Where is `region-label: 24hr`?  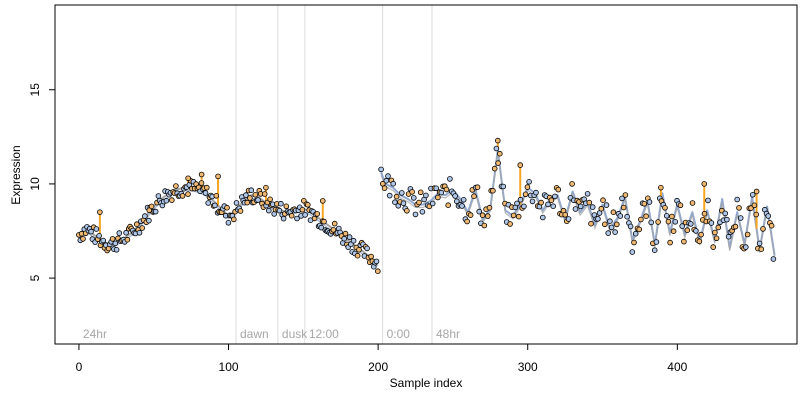 region-label: 24hr is located at coordinates (95, 334).